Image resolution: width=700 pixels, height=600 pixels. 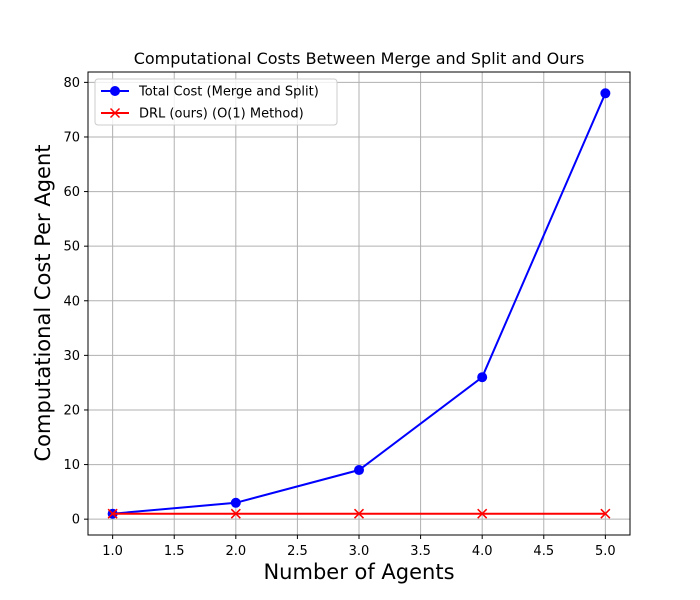 What do you see at coordinates (228, 92) in the screenshot?
I see `legend-label: Total Cost (Merge and Split)` at bounding box center [228, 92].